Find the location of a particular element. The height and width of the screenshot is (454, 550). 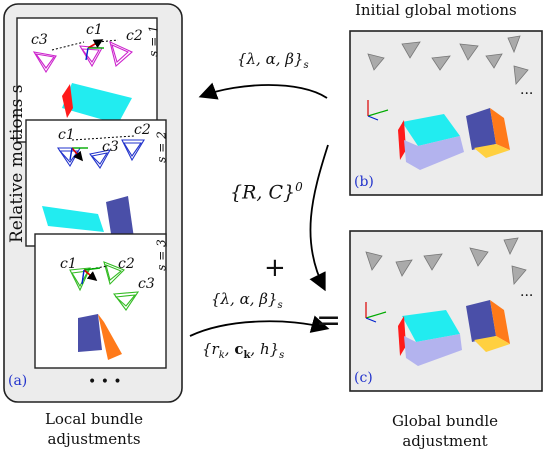

arrow-to-global is located at coordinates (319, 218).